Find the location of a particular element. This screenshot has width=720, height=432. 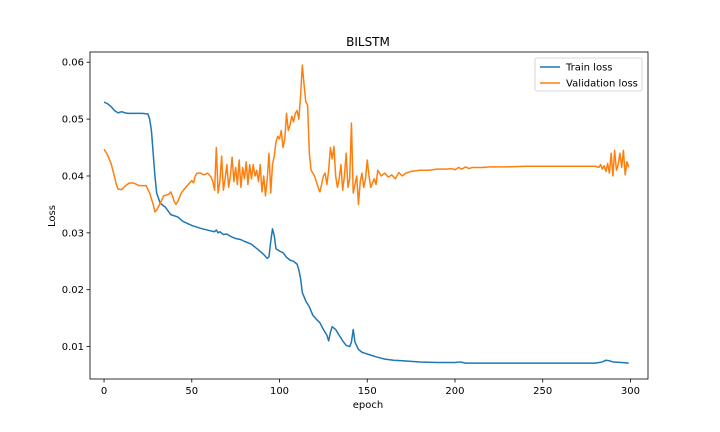

y-tick-label: 0.06 is located at coordinates (73, 63).